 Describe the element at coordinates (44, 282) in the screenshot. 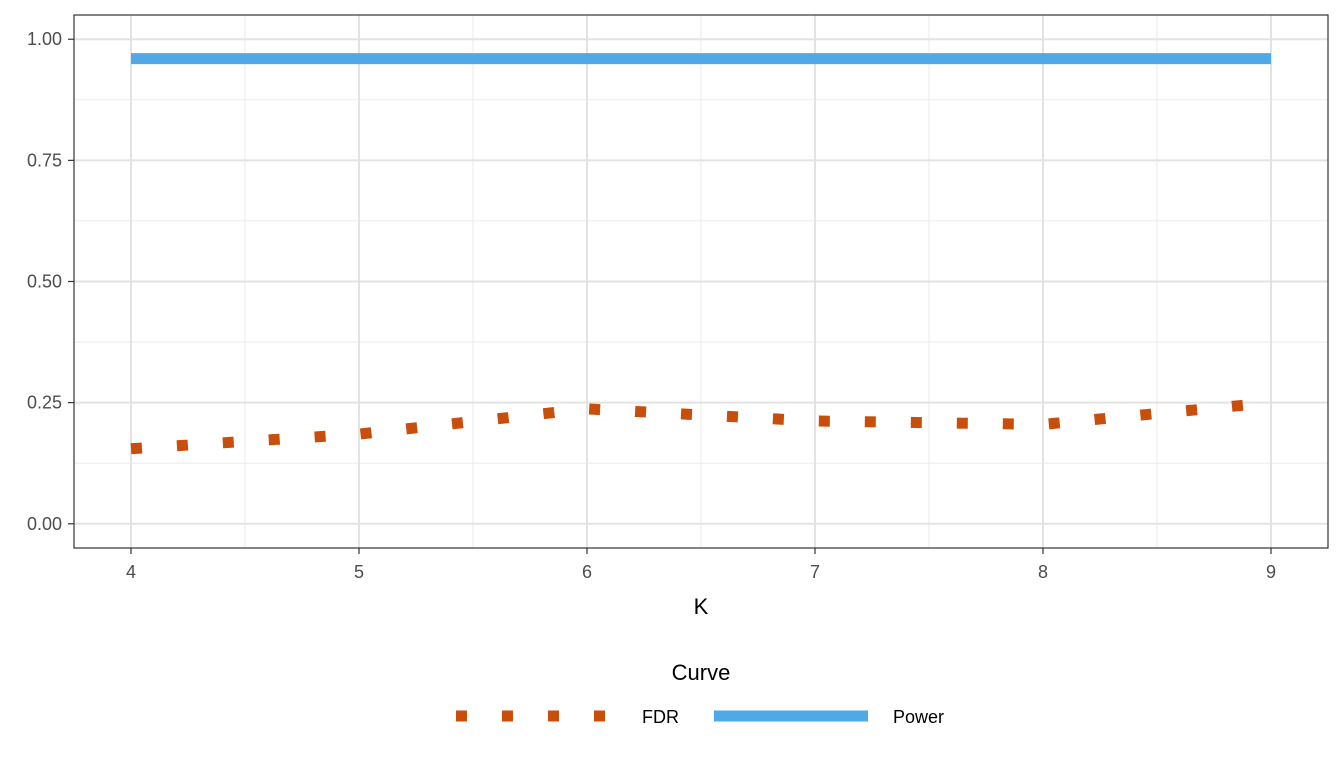

I see `y-tick-label: 0.50` at that location.